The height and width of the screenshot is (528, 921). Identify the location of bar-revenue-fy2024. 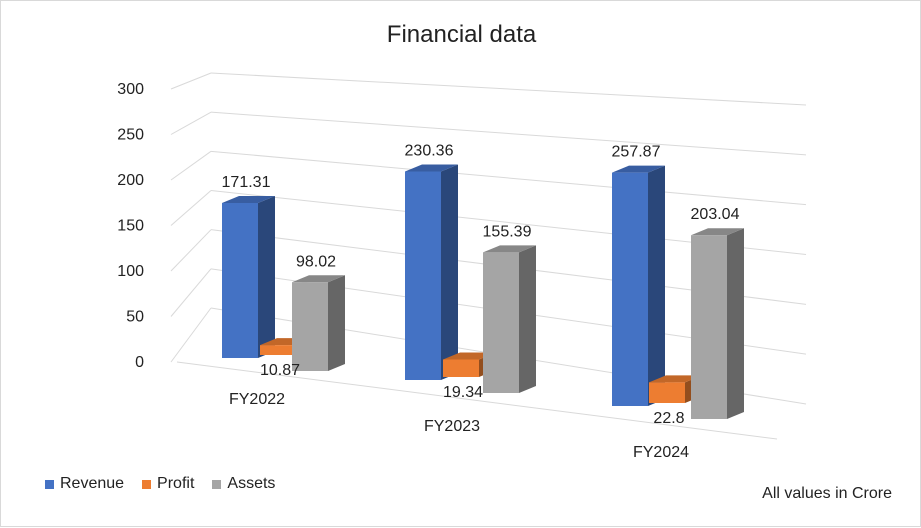
(638, 285).